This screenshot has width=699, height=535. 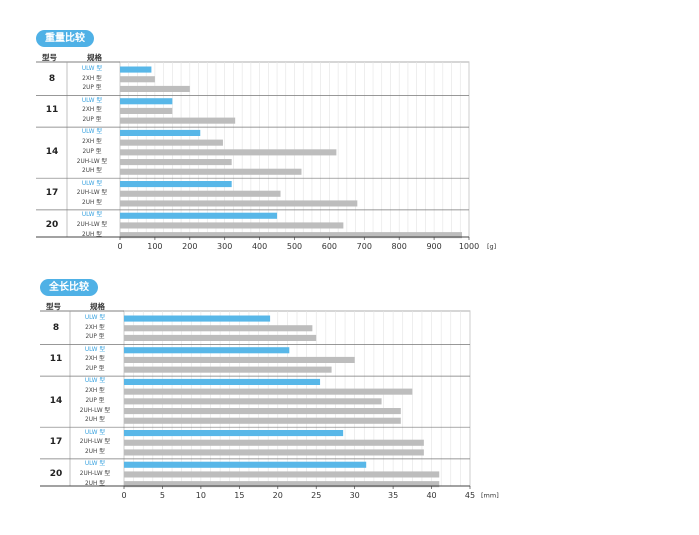 I want to click on x-unit-label: [g], so click(x=491, y=247).